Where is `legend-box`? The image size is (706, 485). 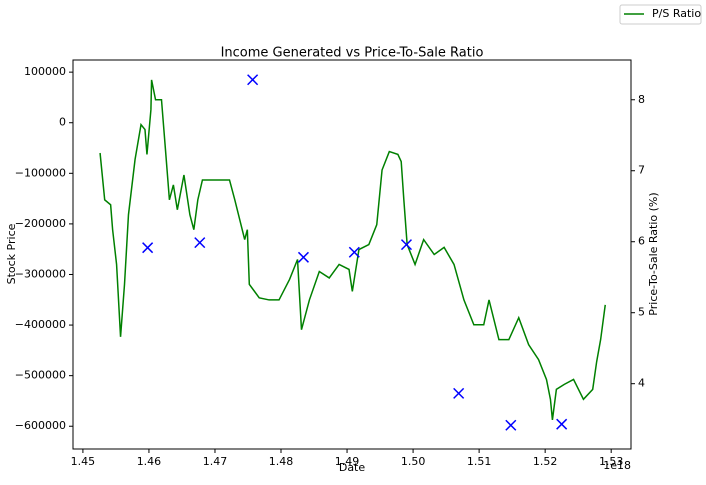 legend-box is located at coordinates (660, 14).